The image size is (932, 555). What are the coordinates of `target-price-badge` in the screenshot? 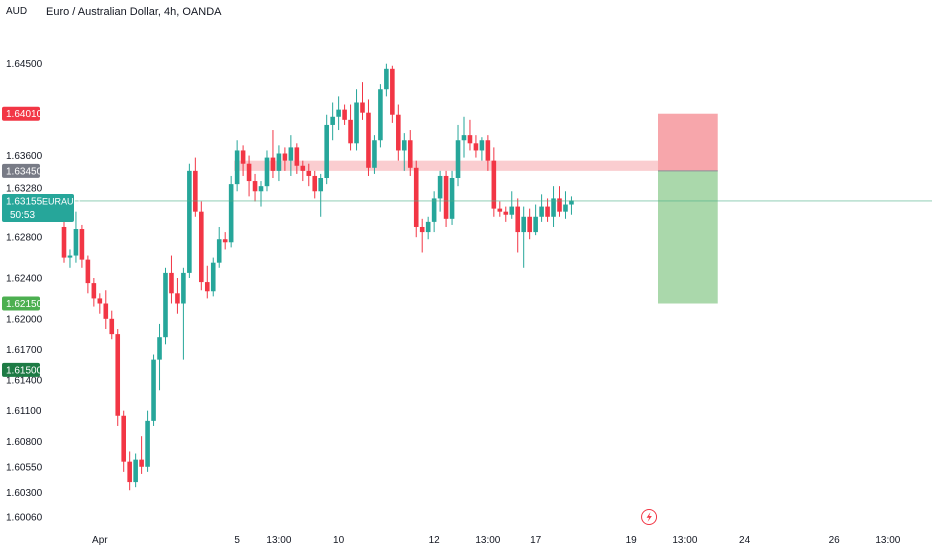 It's located at (21, 303).